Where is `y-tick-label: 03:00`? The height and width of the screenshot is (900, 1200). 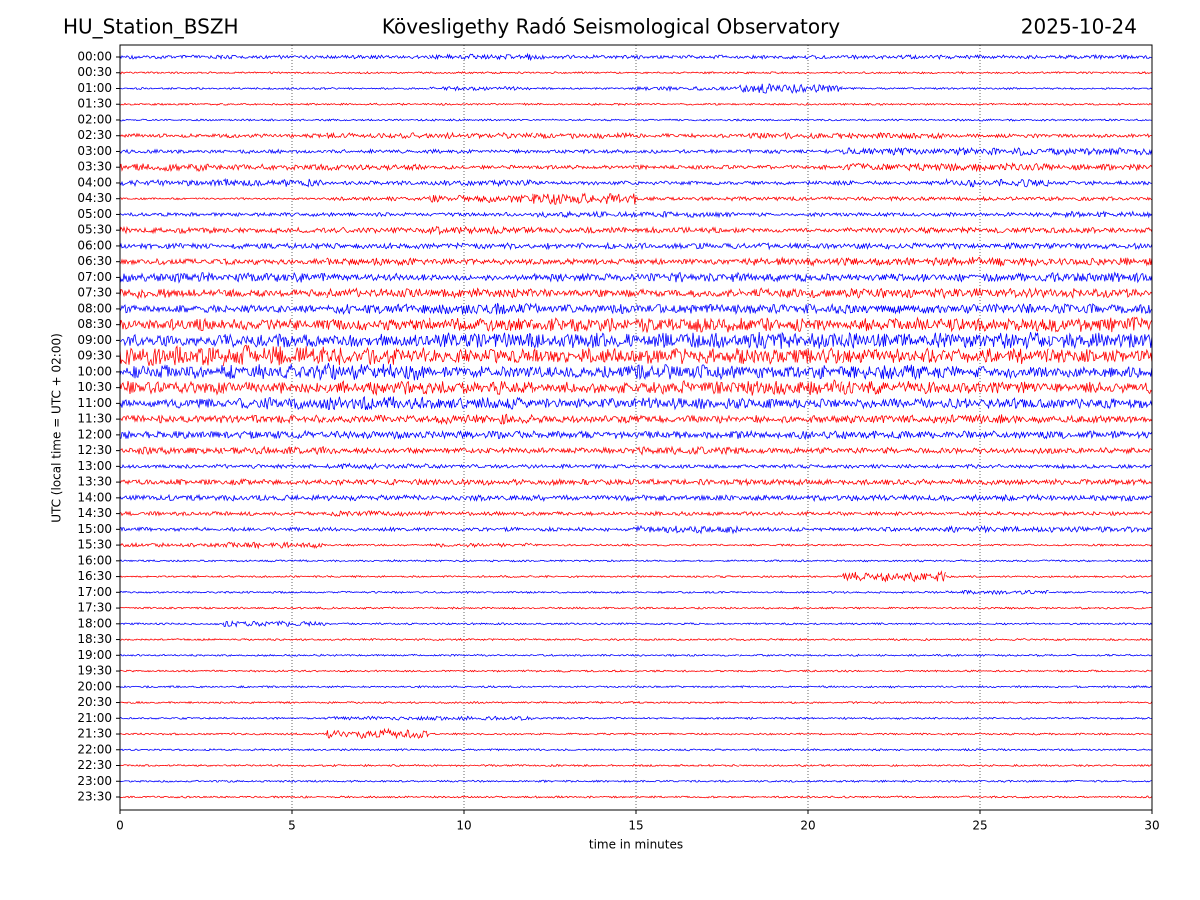
y-tick-label: 03:00 is located at coordinates (94, 151).